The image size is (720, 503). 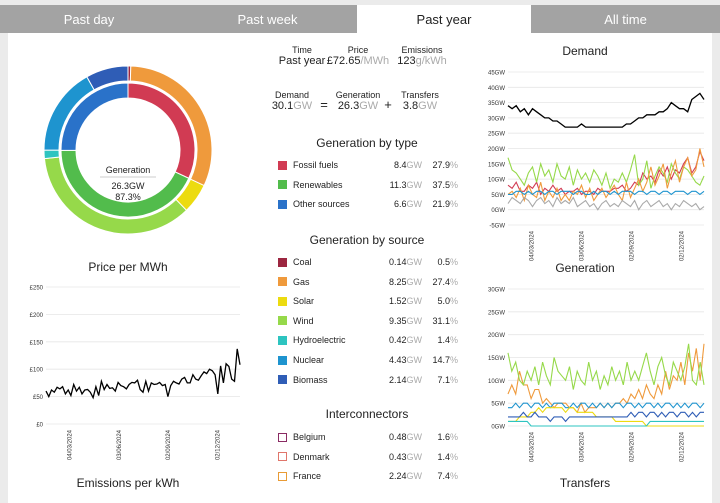 What do you see at coordinates (396, 380) in the screenshot?
I see `legend-value: 2.14GW` at bounding box center [396, 380].